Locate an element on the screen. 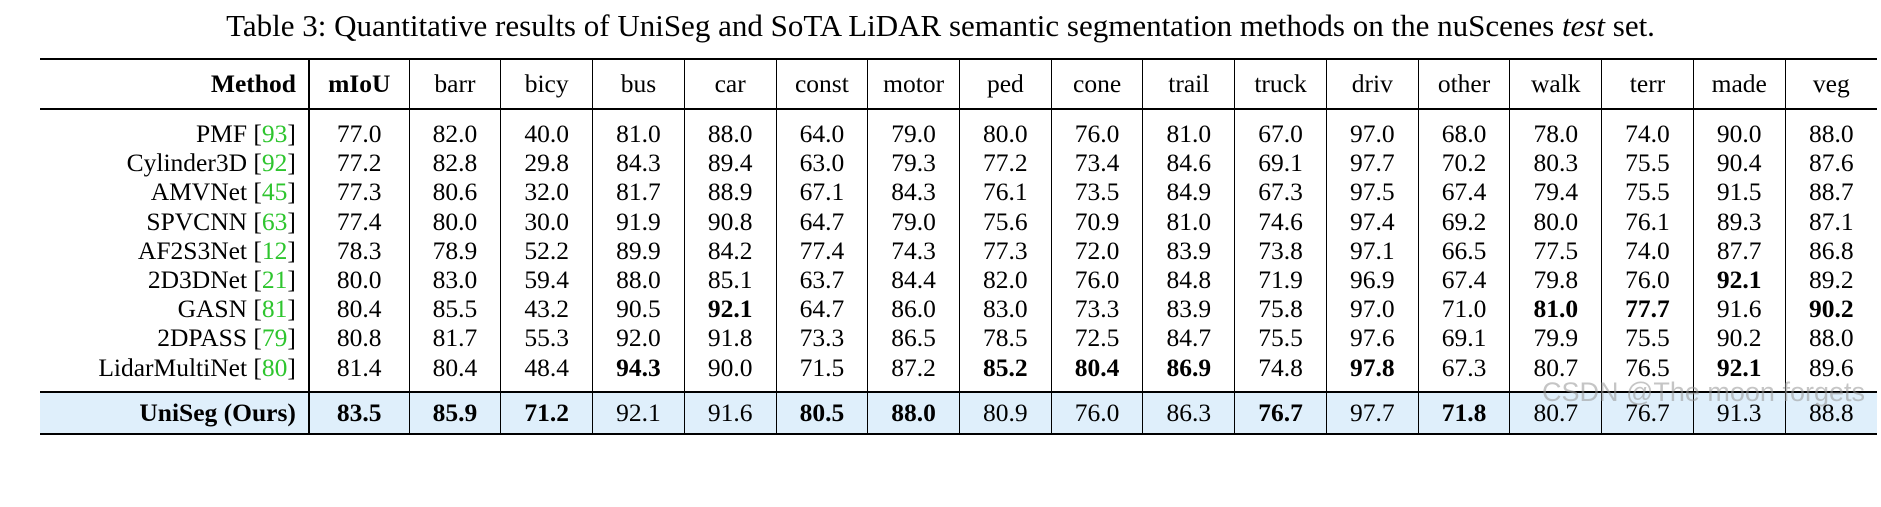 The width and height of the screenshot is (1881, 507). value-cell: 55.3 is located at coordinates (546, 338).